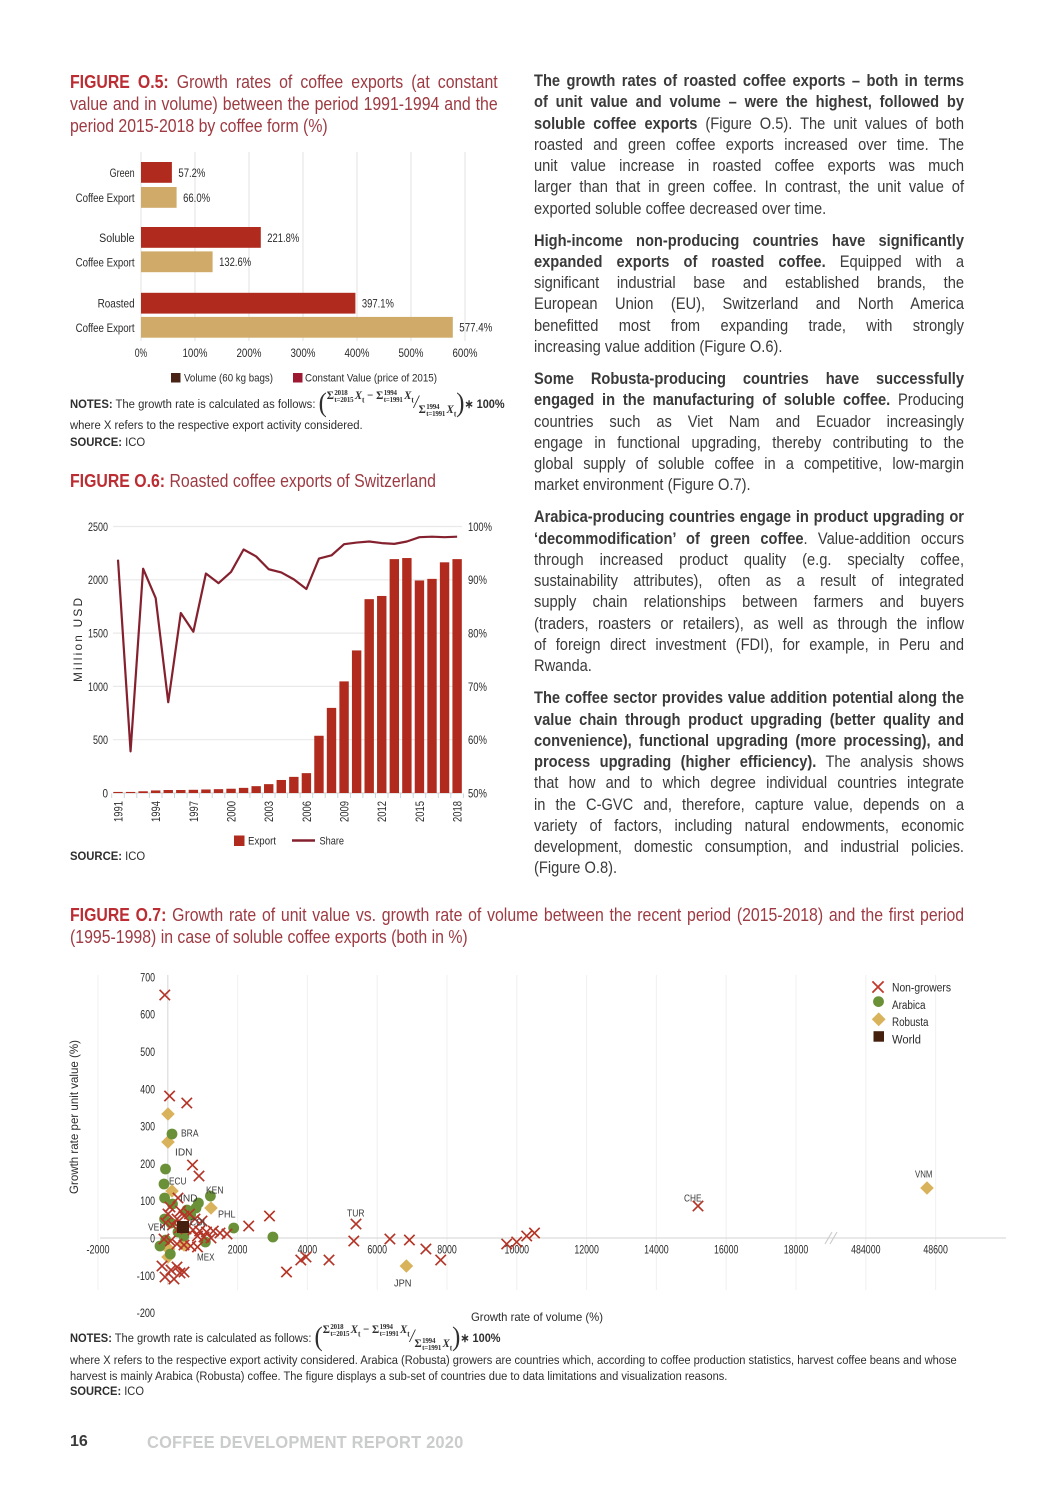 Image resolution: width=1059 pixels, height=1497 pixels. Describe the element at coordinates (345, 811) in the screenshot. I see `svg-text: 2009` at that location.